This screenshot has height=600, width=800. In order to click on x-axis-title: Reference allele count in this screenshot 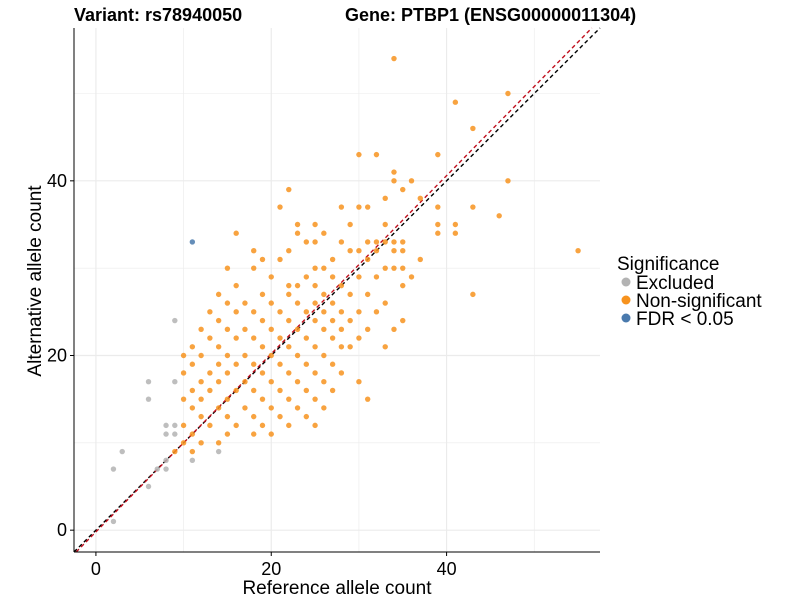, I will do `click(337, 588)`.